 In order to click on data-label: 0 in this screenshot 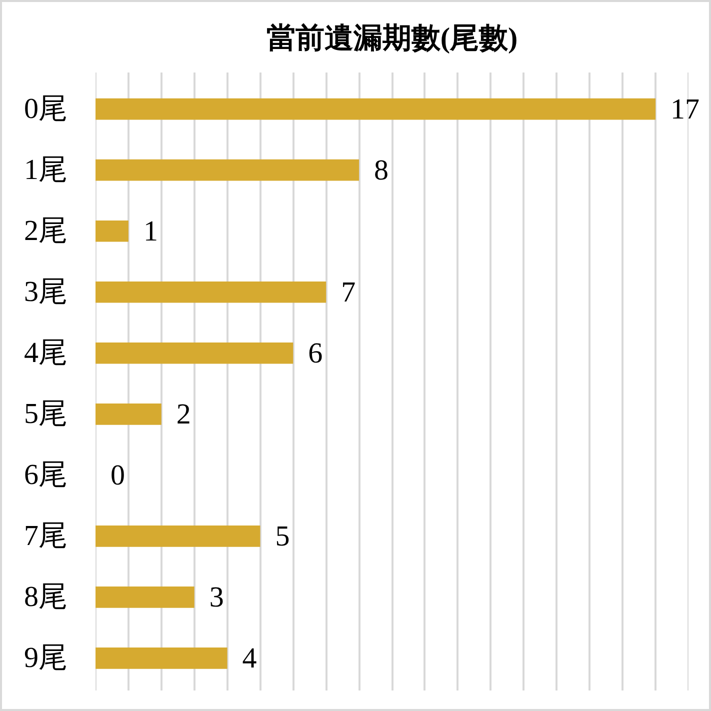, I will do `click(117, 476)`.